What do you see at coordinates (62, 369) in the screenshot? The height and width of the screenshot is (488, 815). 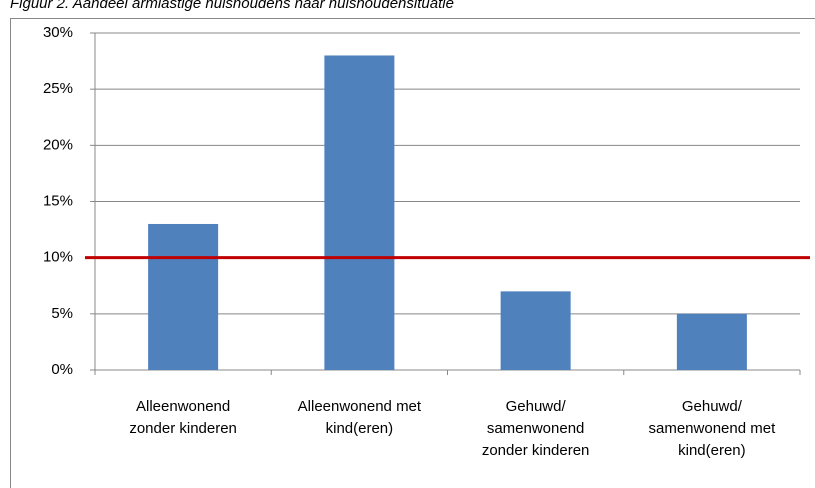 I see `y-tick-label: 0%` at bounding box center [62, 369].